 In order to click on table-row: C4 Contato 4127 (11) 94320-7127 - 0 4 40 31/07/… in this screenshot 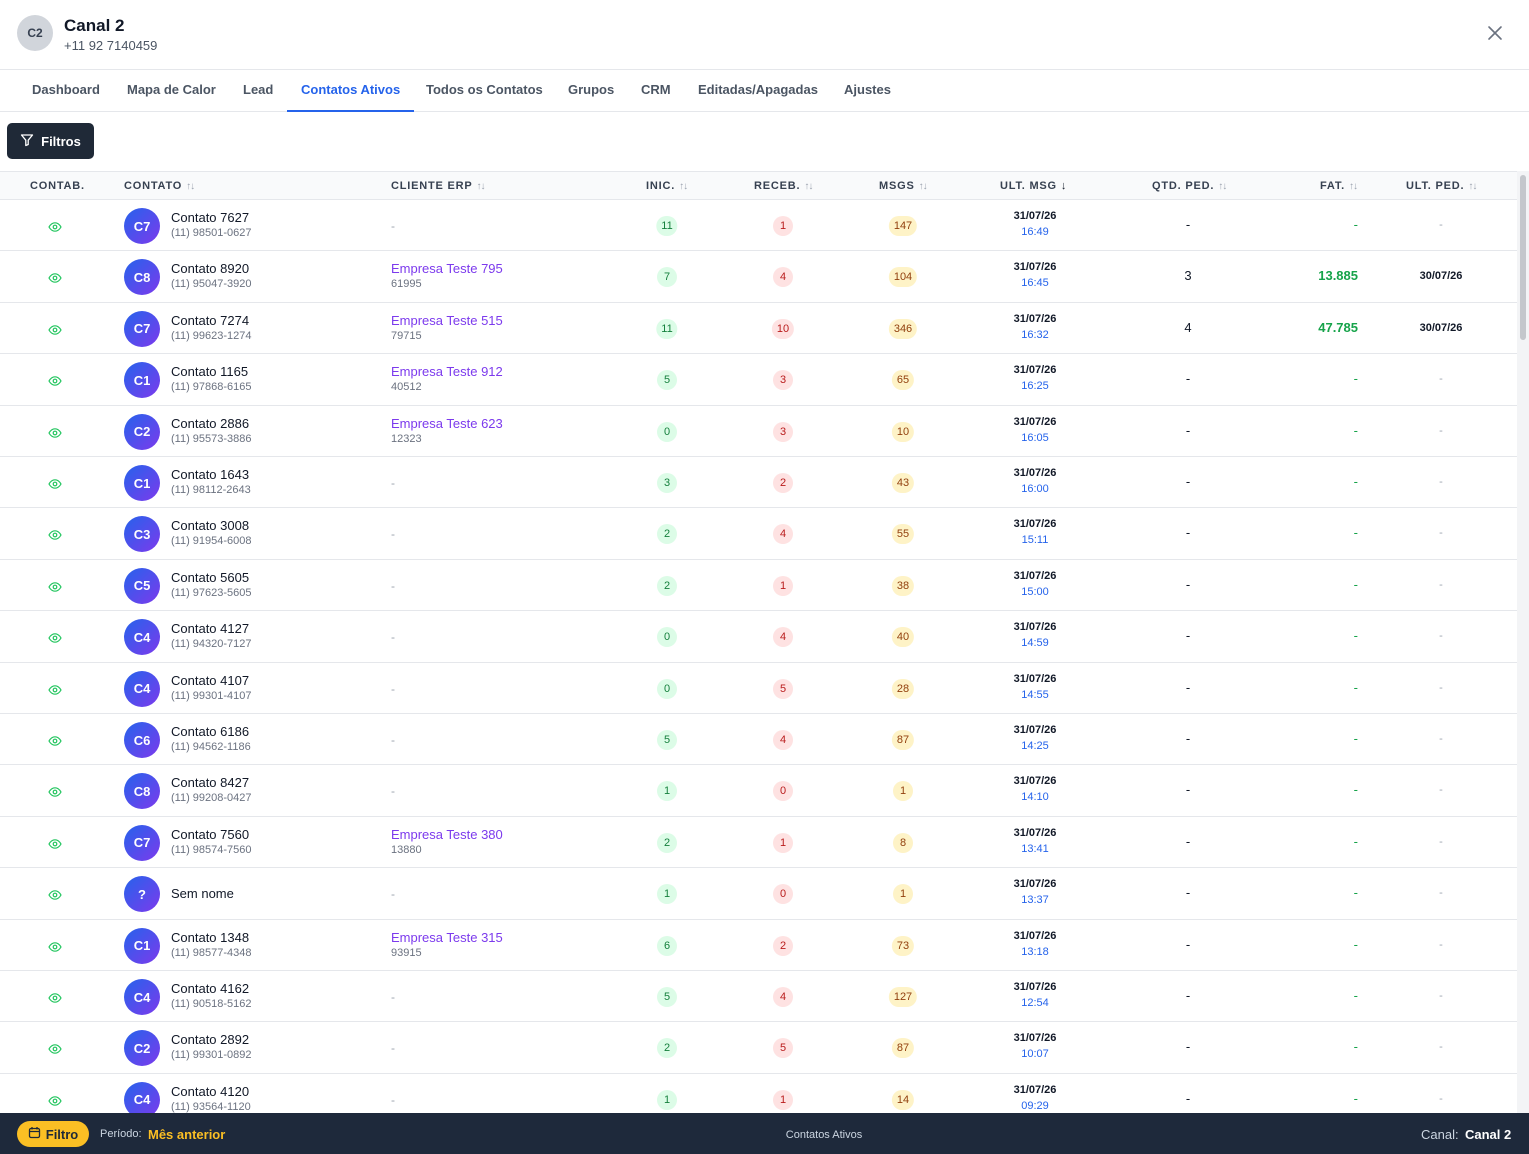, I will do `click(758, 637)`.